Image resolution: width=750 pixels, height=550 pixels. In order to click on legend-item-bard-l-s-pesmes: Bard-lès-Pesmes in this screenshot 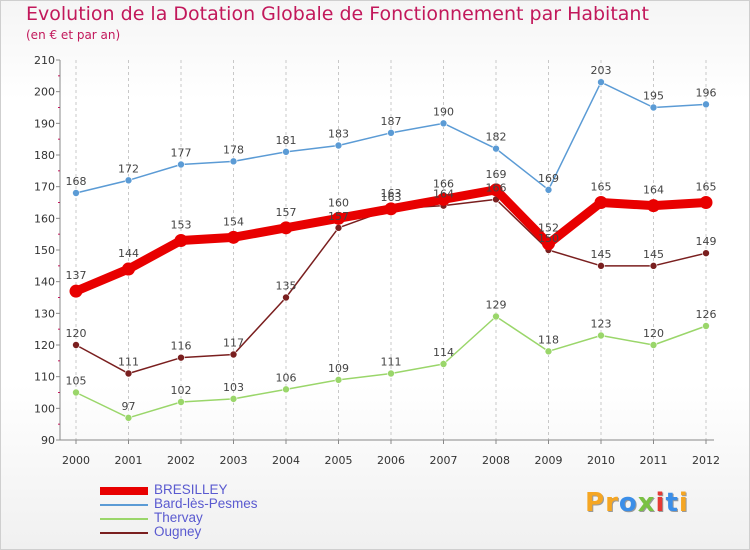, I will do `click(225, 504)`.